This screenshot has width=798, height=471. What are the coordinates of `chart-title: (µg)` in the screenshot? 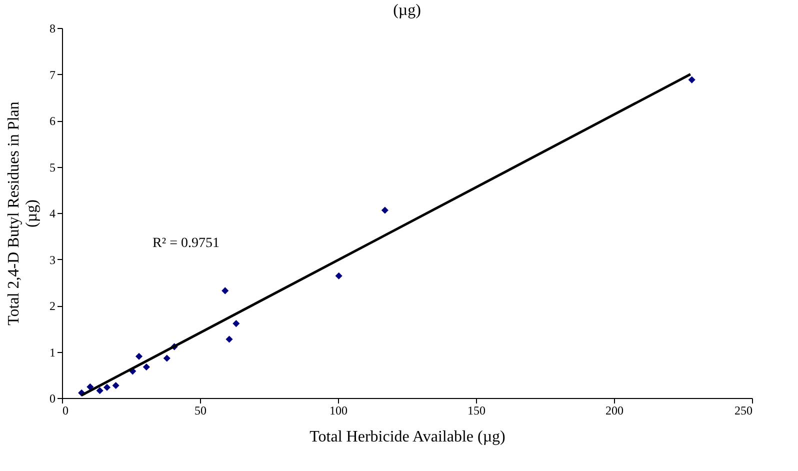 It's located at (407, 10).